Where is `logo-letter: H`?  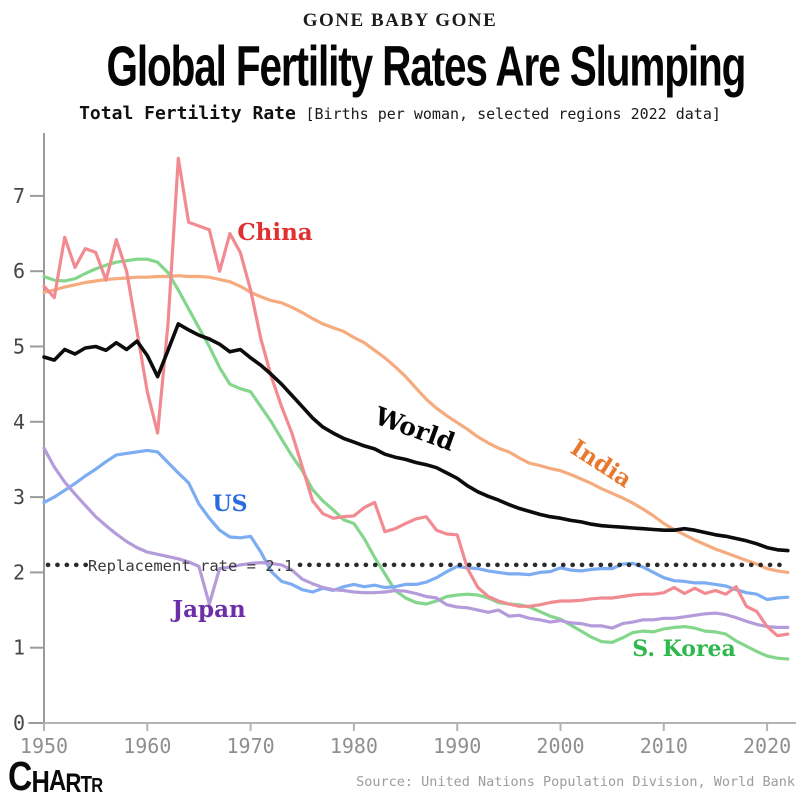
logo-letter: H is located at coordinates (40, 781).